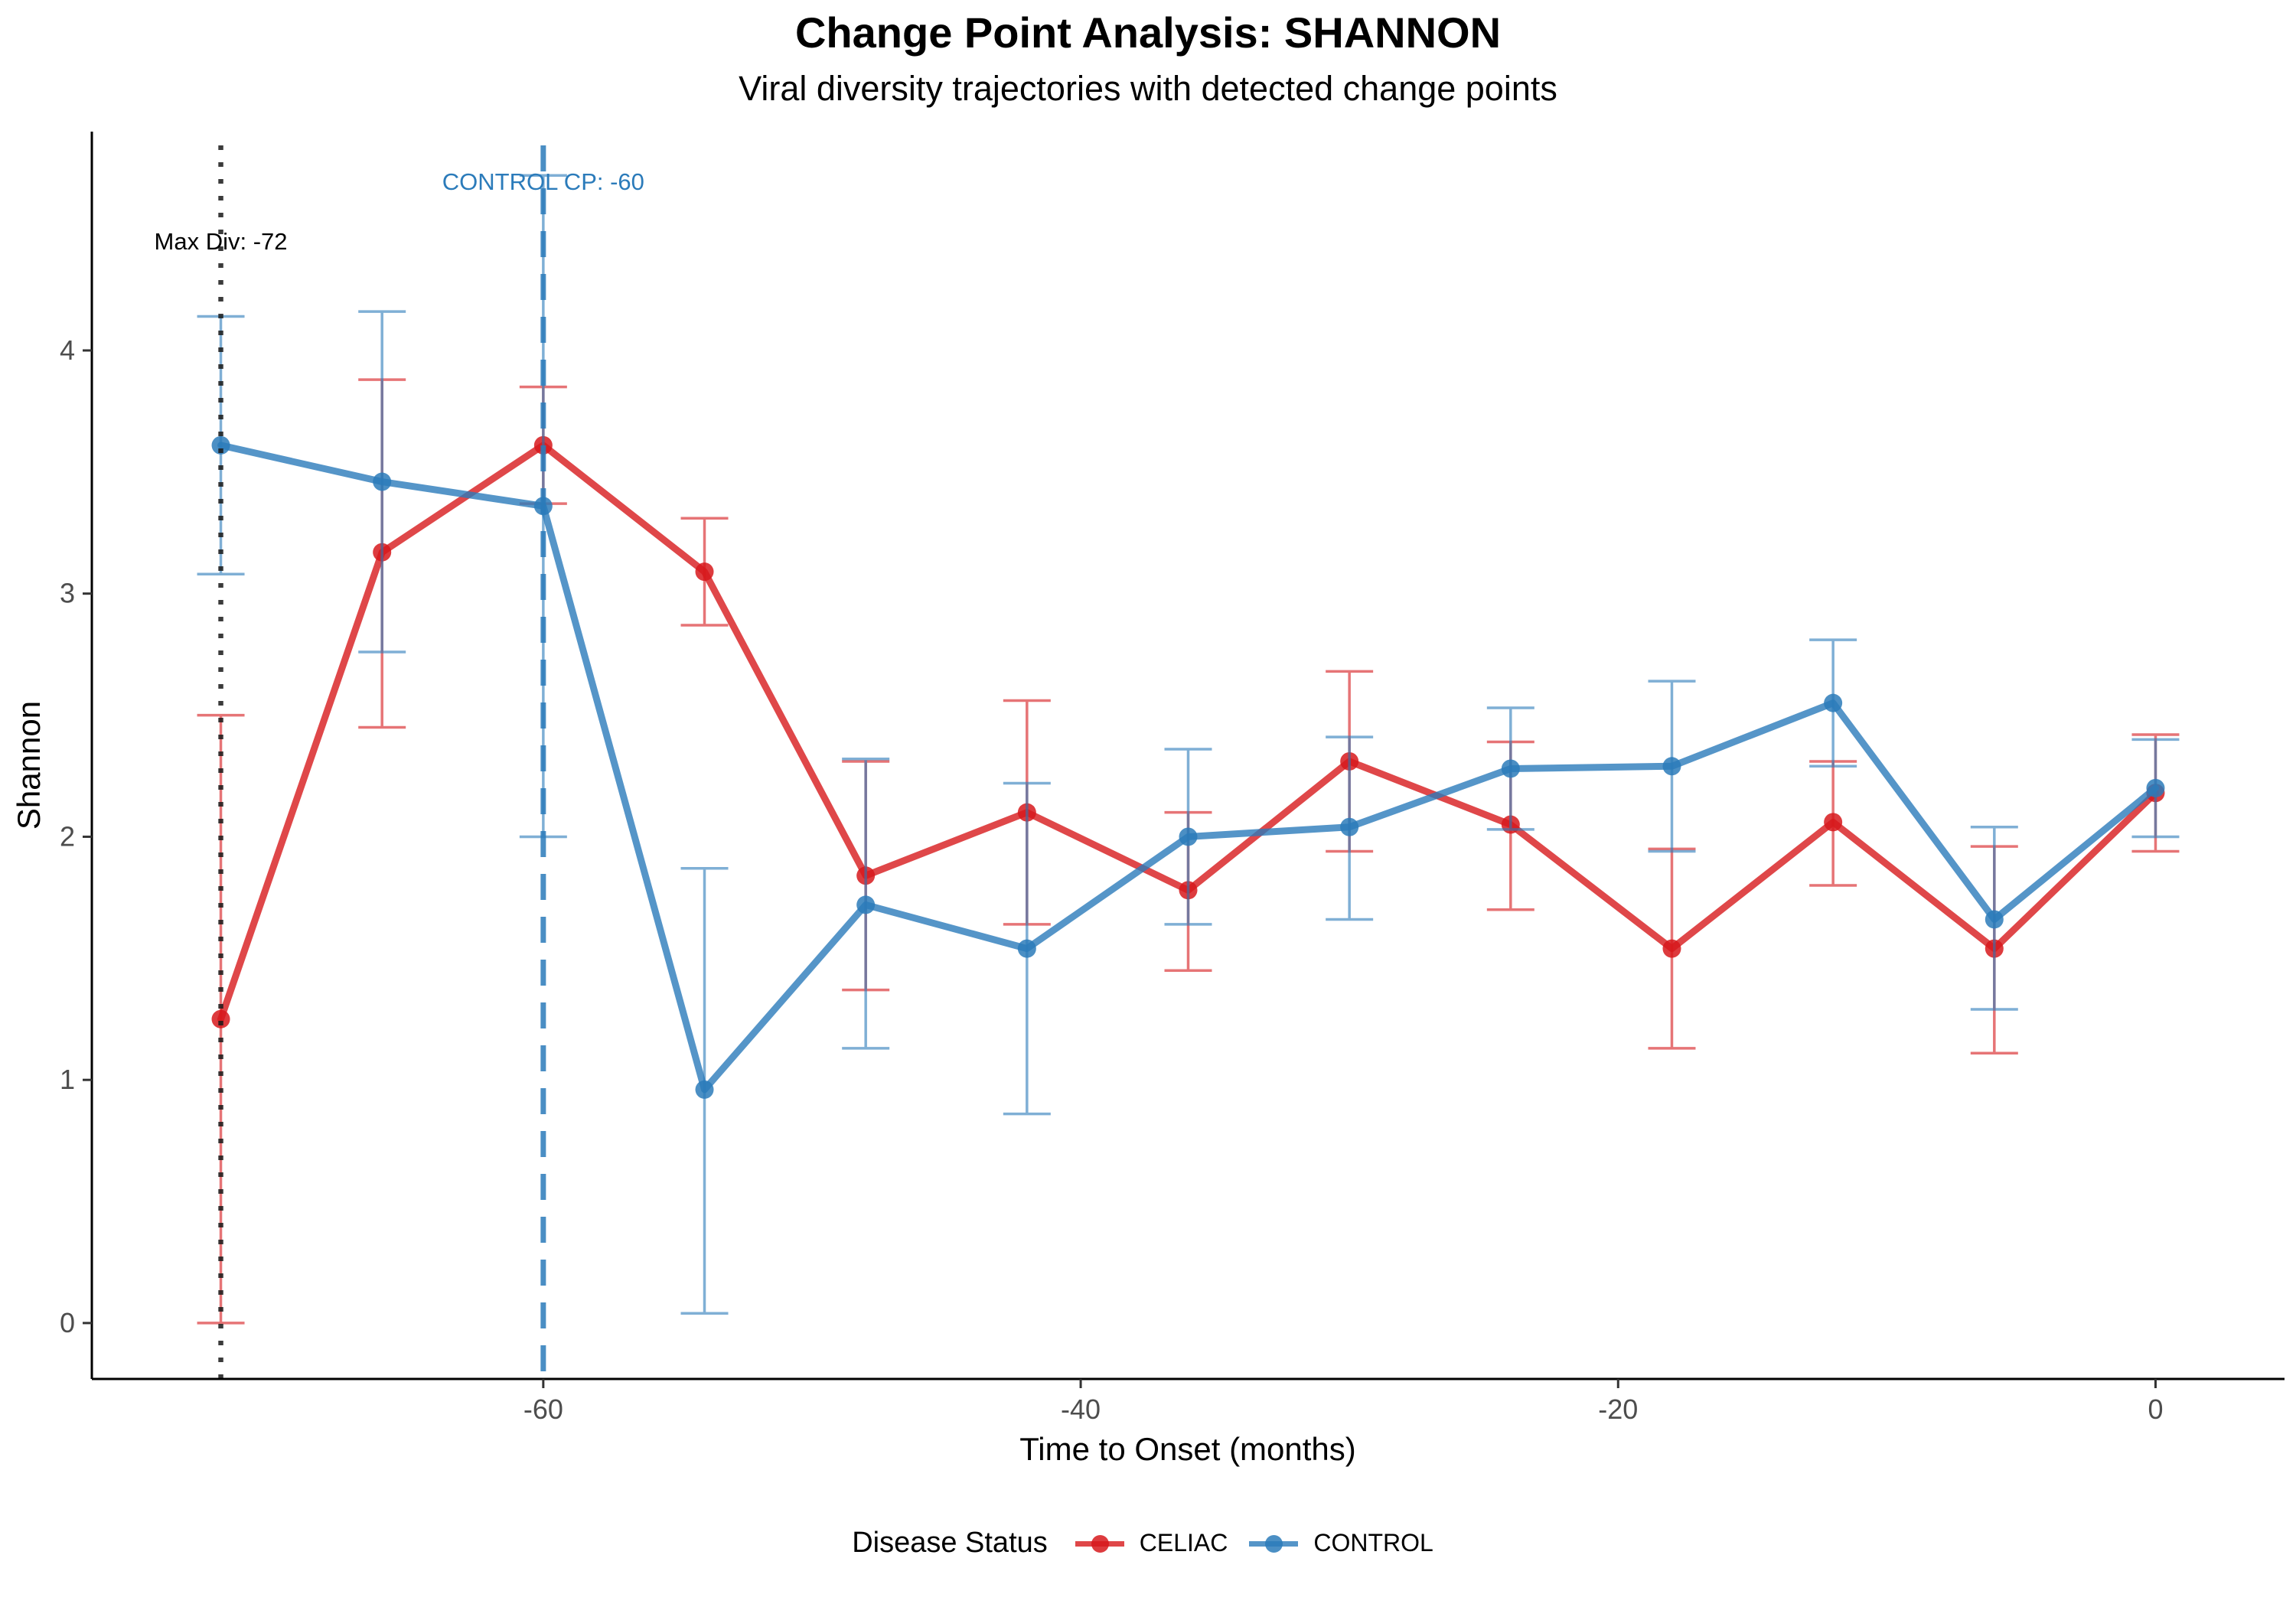  Describe the element at coordinates (1187, 1449) in the screenshot. I see `x-axis-title: Time to Onset (months)` at that location.